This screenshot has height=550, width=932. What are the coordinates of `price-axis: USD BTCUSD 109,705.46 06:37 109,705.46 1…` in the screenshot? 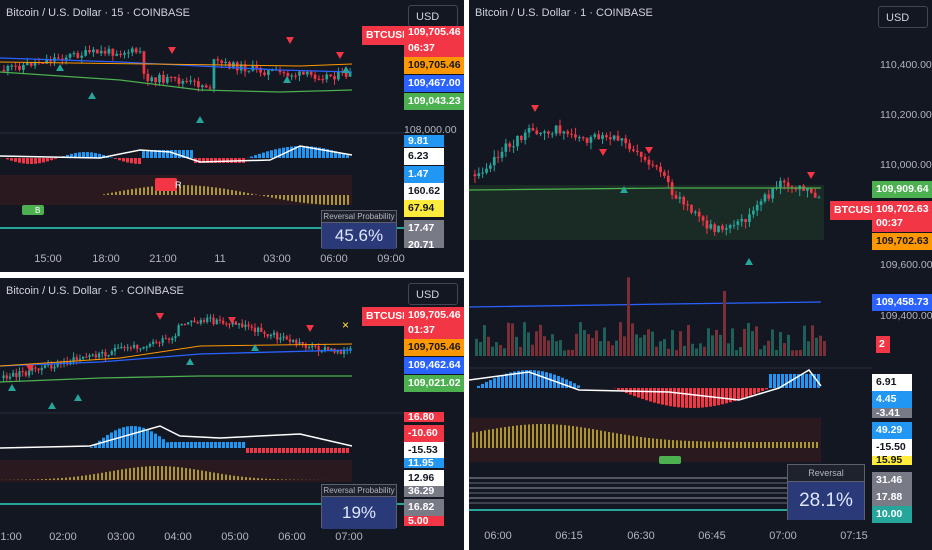 It's located at (413, 136).